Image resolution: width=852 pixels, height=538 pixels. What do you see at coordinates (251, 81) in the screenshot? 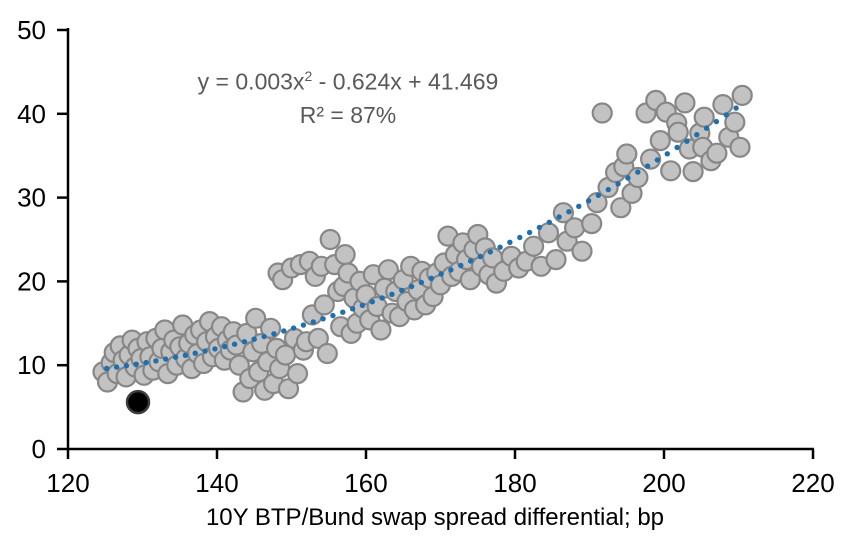
I see `equation-prefix: y = 0.003x` at bounding box center [251, 81].